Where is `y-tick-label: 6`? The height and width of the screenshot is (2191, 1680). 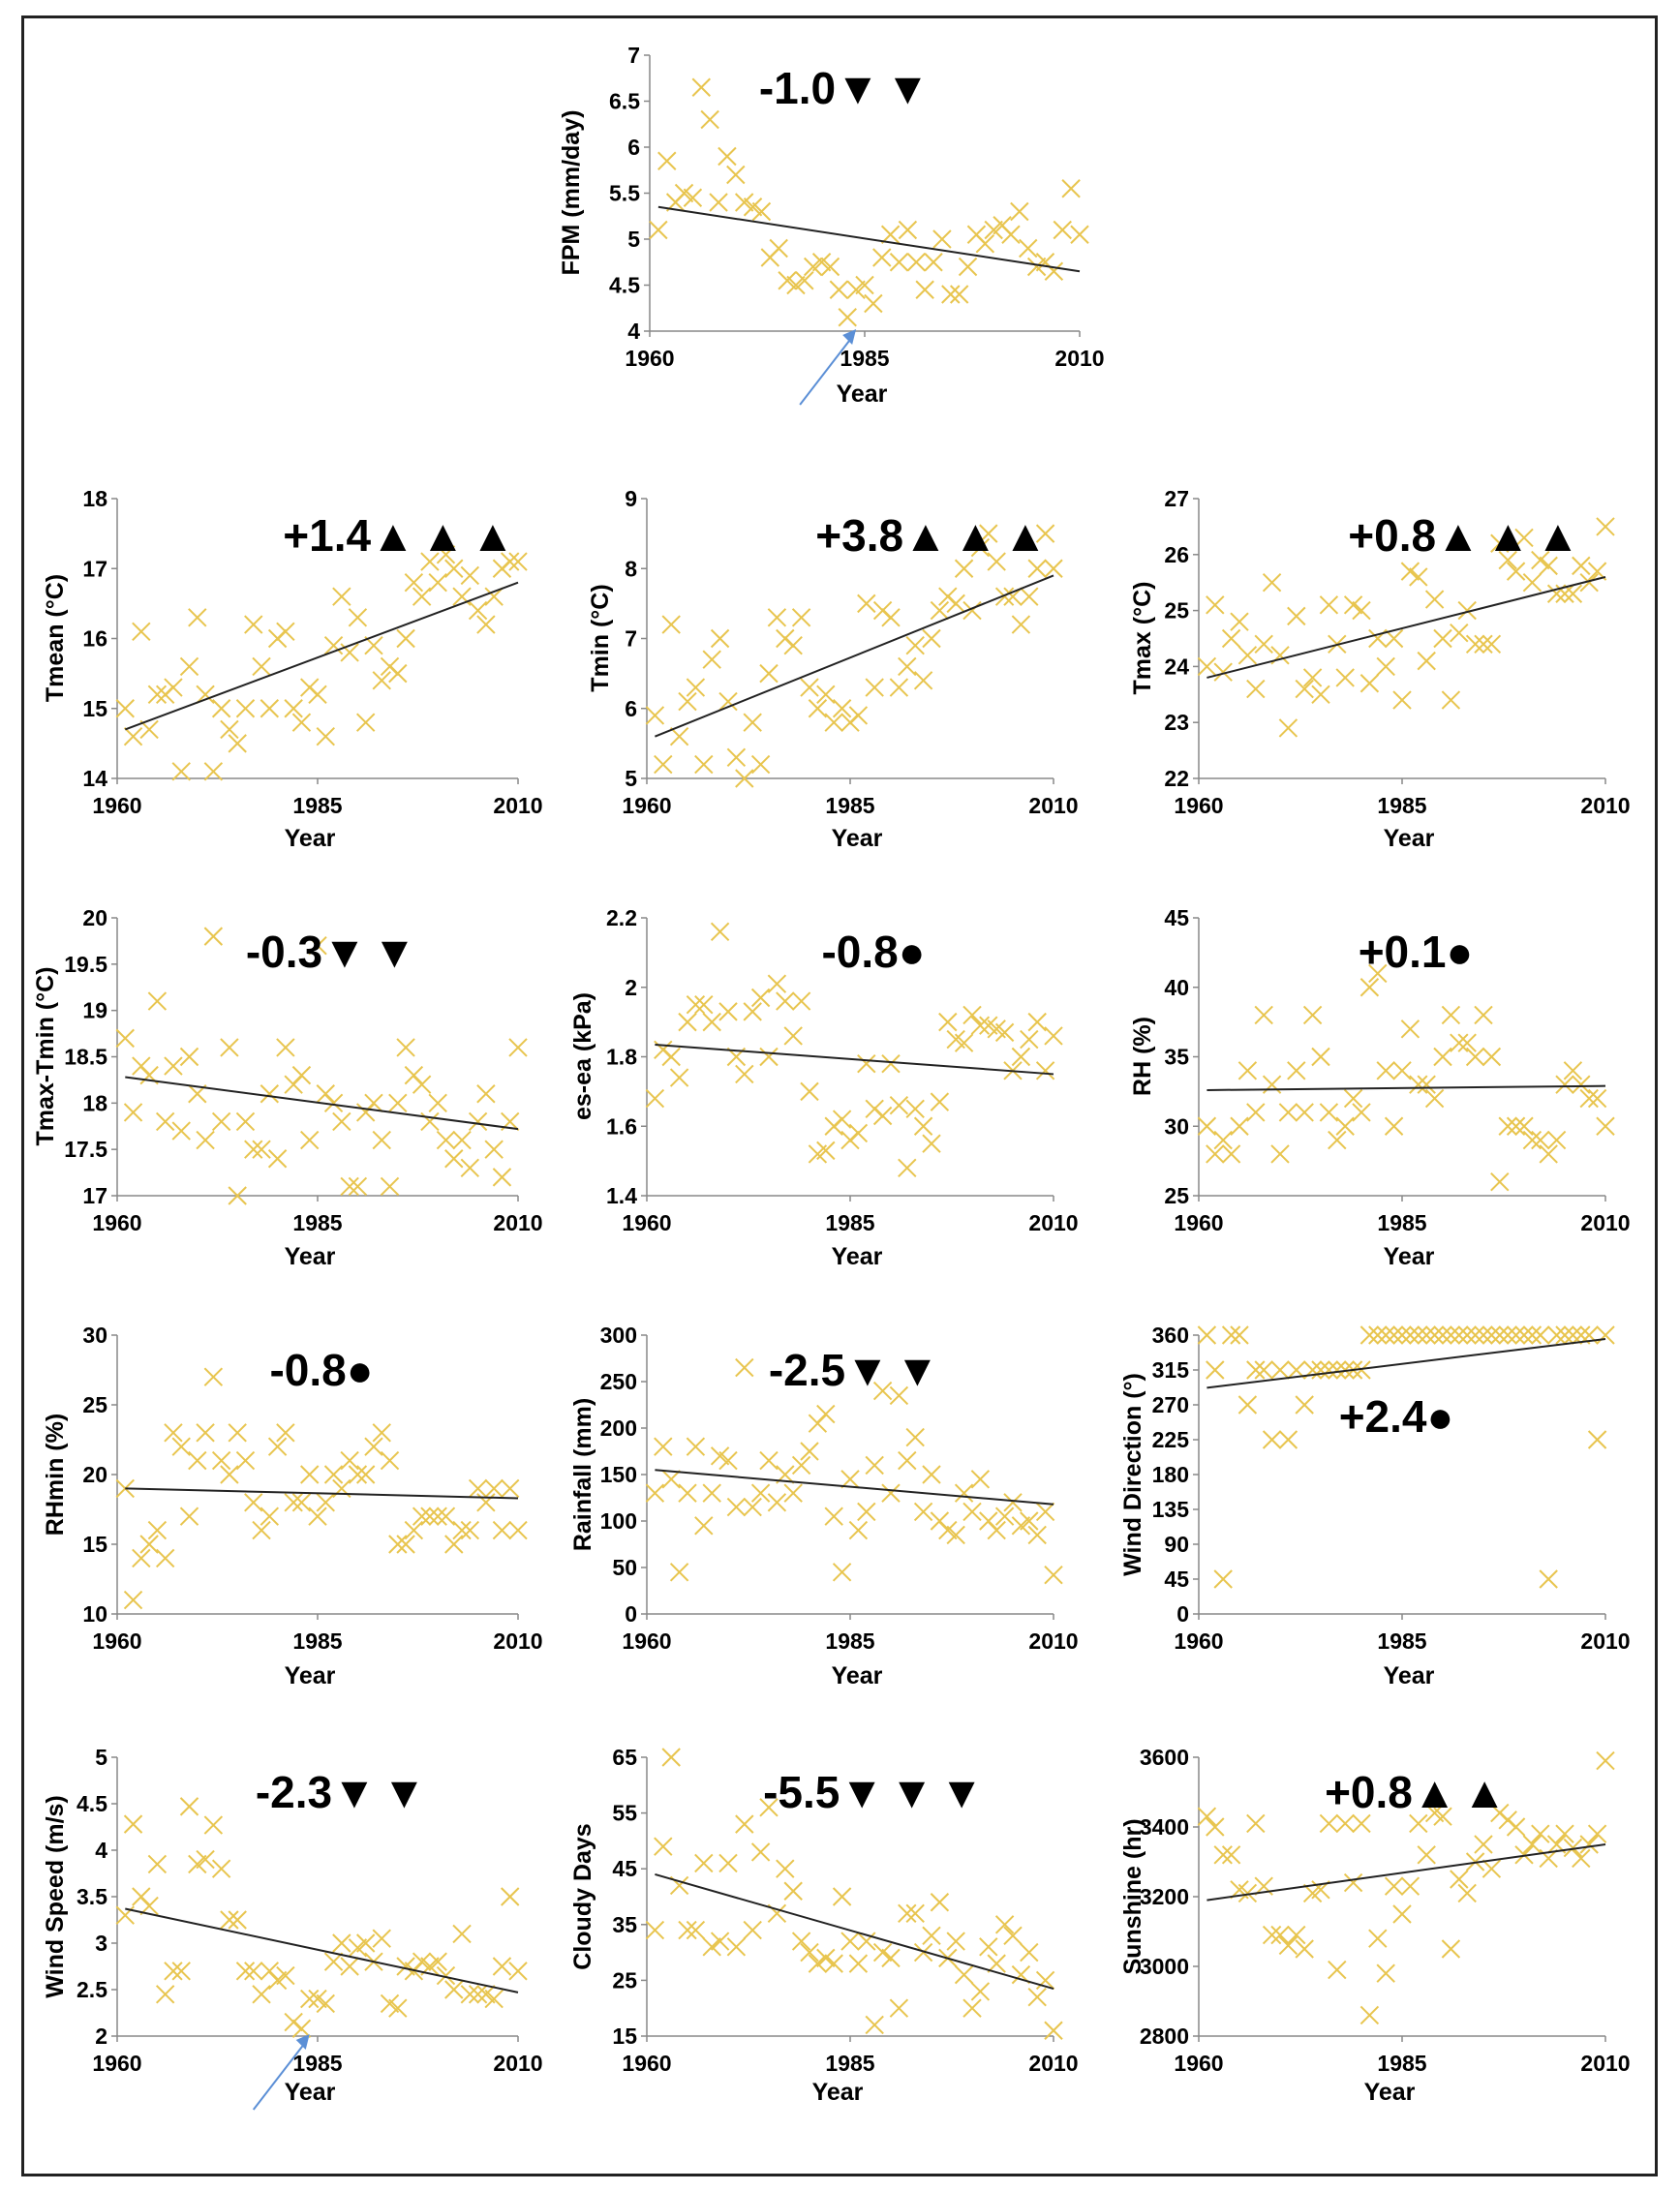 y-tick-label: 6 is located at coordinates (633, 147).